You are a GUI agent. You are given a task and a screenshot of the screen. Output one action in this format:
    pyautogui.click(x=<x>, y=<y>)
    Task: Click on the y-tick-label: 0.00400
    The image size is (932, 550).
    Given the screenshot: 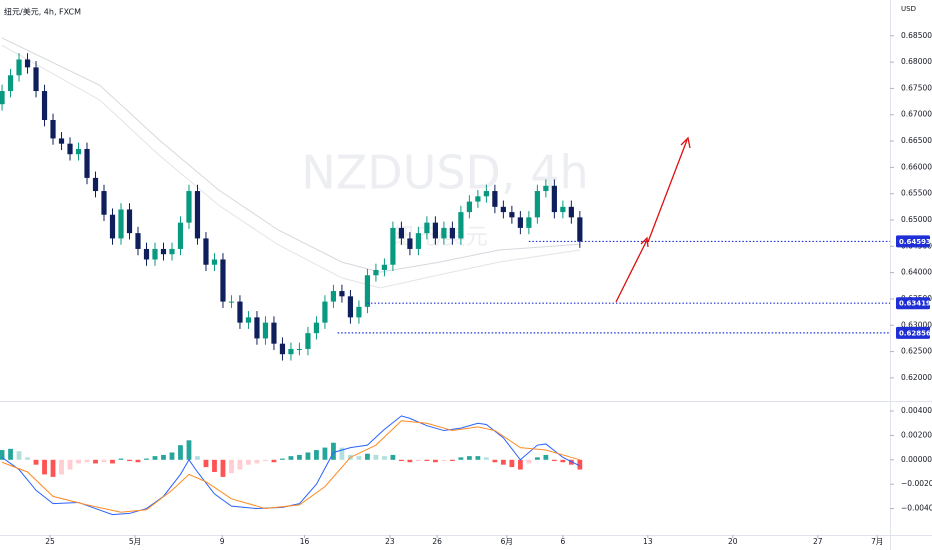 What is the action you would take?
    pyautogui.click(x=916, y=410)
    